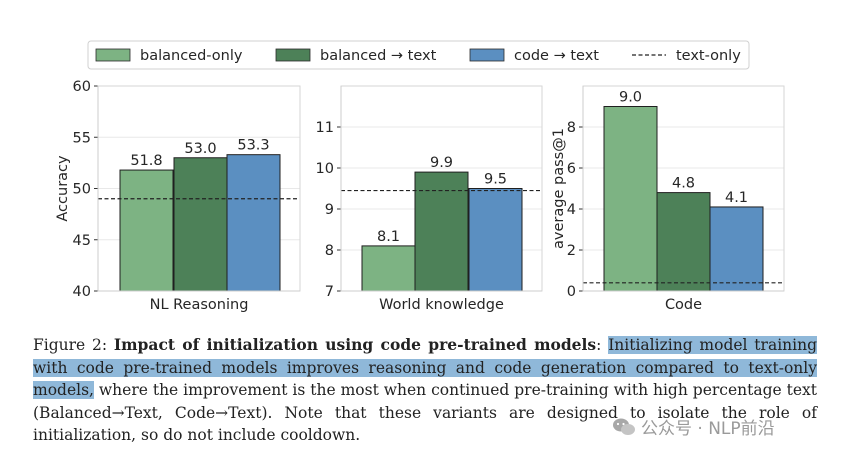 This screenshot has height=459, width=849. What do you see at coordinates (708, 429) in the screenshot?
I see `watermark-text: 公众号 · NLP前沿` at bounding box center [708, 429].